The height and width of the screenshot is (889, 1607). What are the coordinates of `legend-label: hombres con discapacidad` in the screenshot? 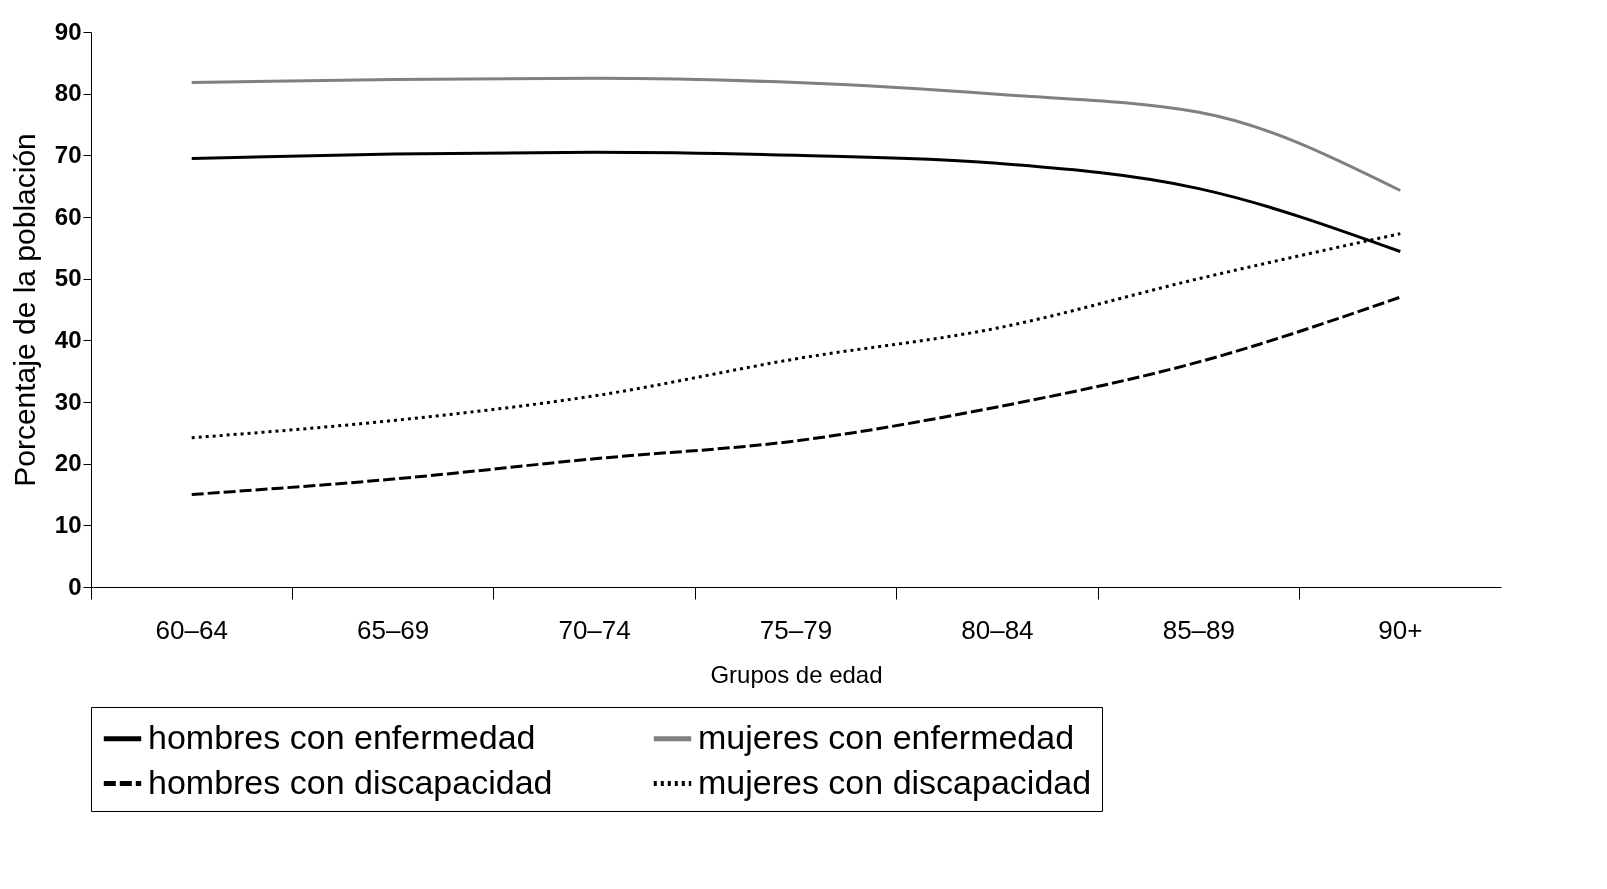 It's located at (350, 781).